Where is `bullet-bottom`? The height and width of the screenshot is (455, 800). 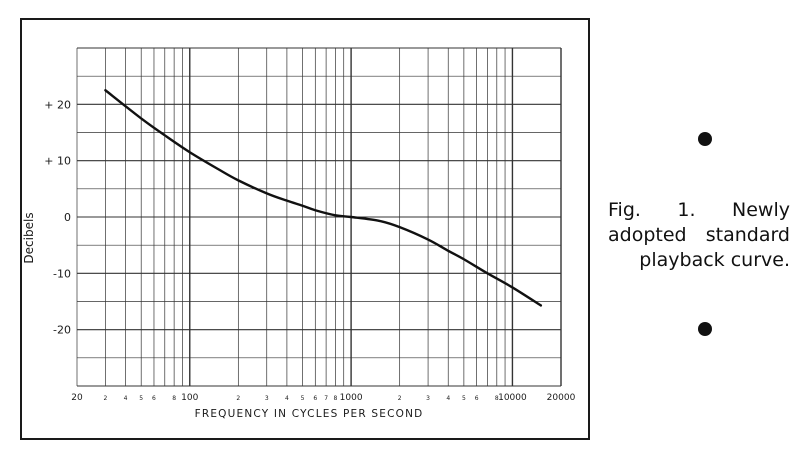
bullet-bottom is located at coordinates (705, 329).